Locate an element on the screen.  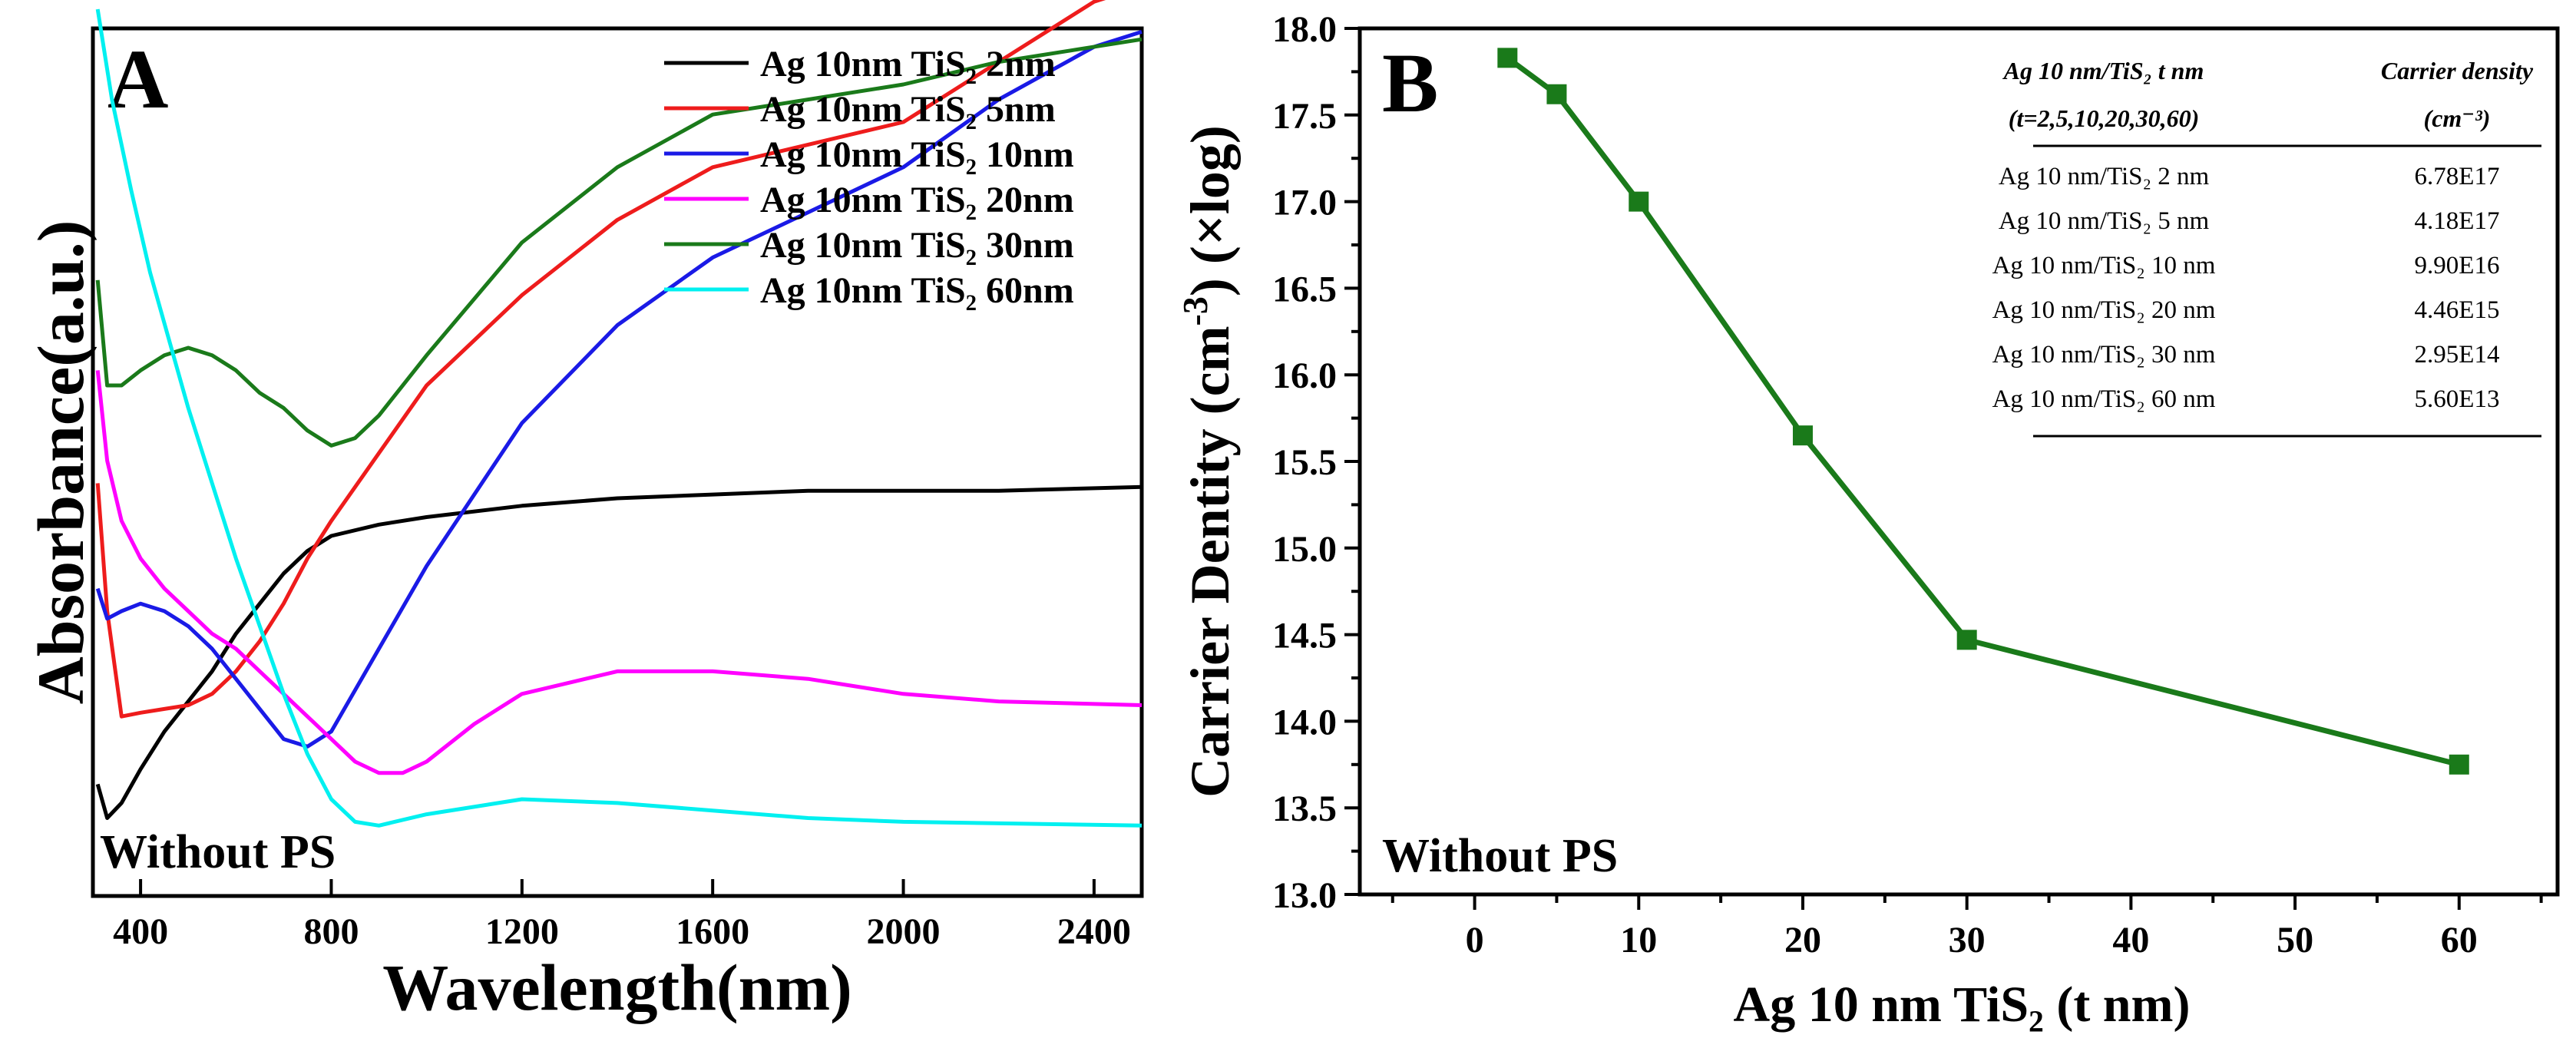
panel-b-x-tick-label: 60 is located at coordinates (2459, 940).